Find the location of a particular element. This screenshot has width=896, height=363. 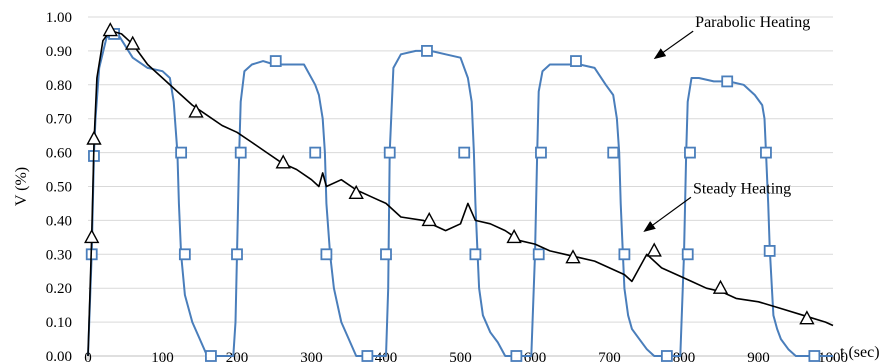

y-tick-label: 0.60 is located at coordinates (59, 154).